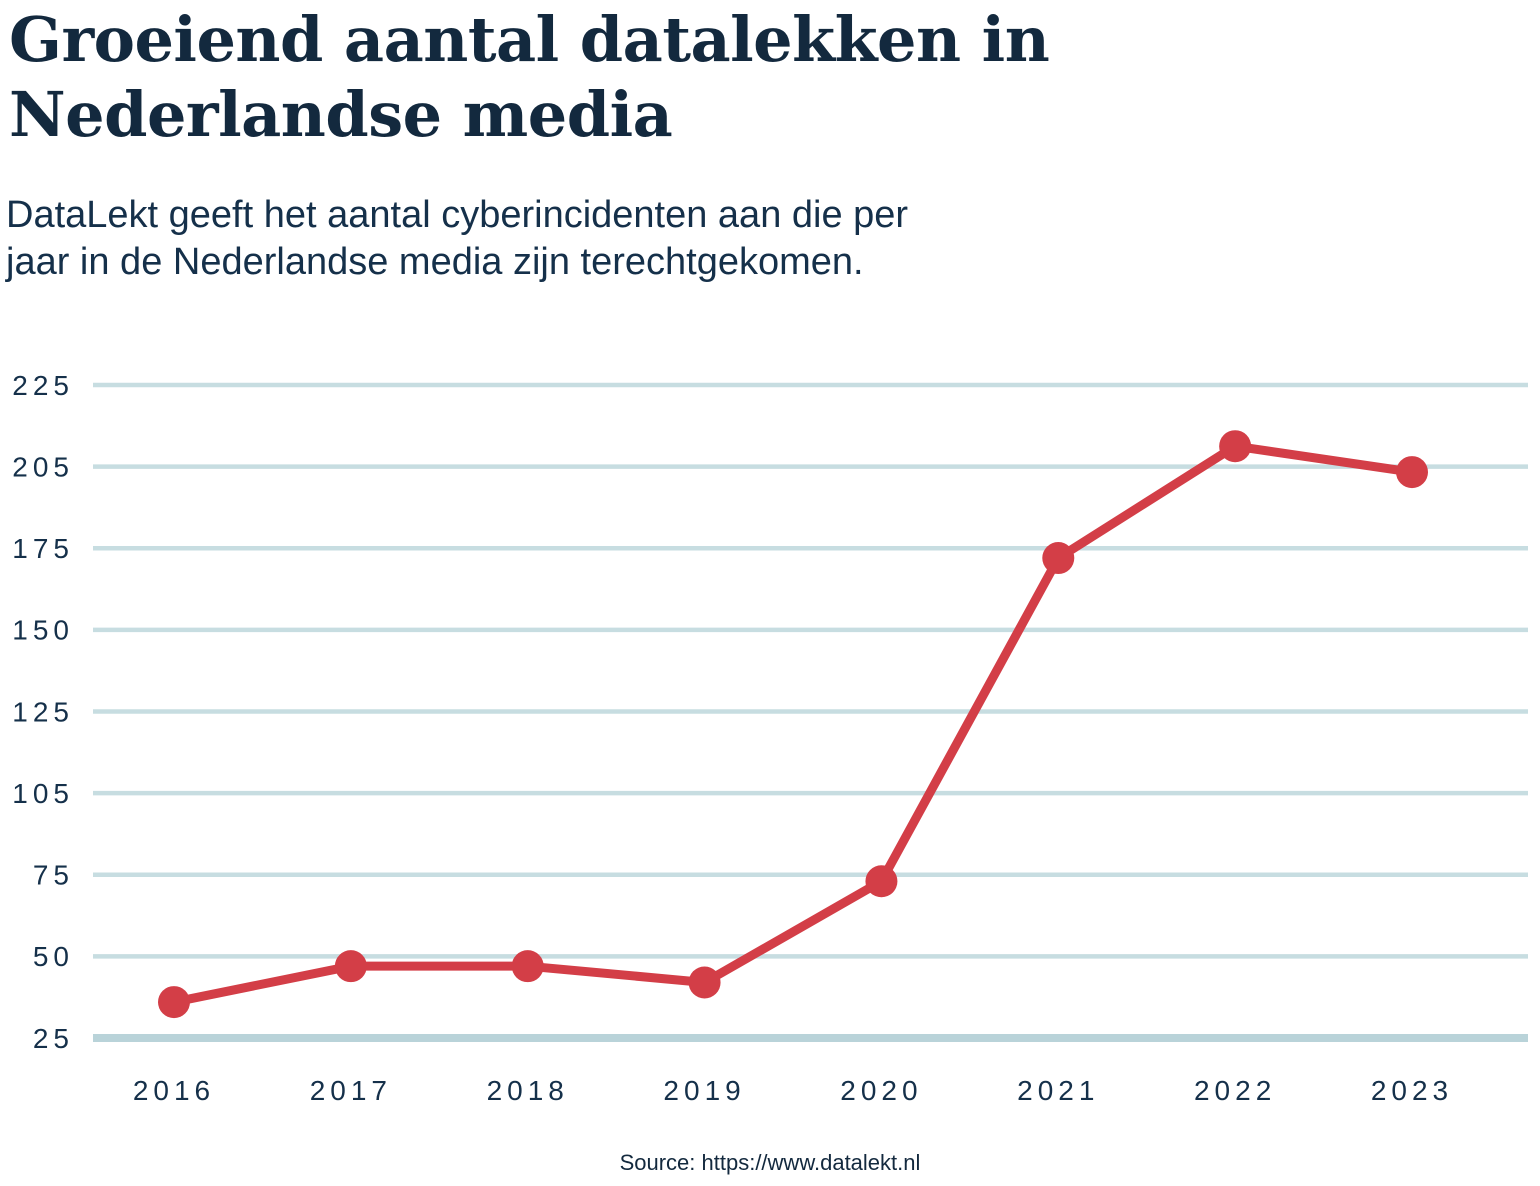  What do you see at coordinates (704, 1090) in the screenshot?
I see `x-tick-label-2019: 2019` at bounding box center [704, 1090].